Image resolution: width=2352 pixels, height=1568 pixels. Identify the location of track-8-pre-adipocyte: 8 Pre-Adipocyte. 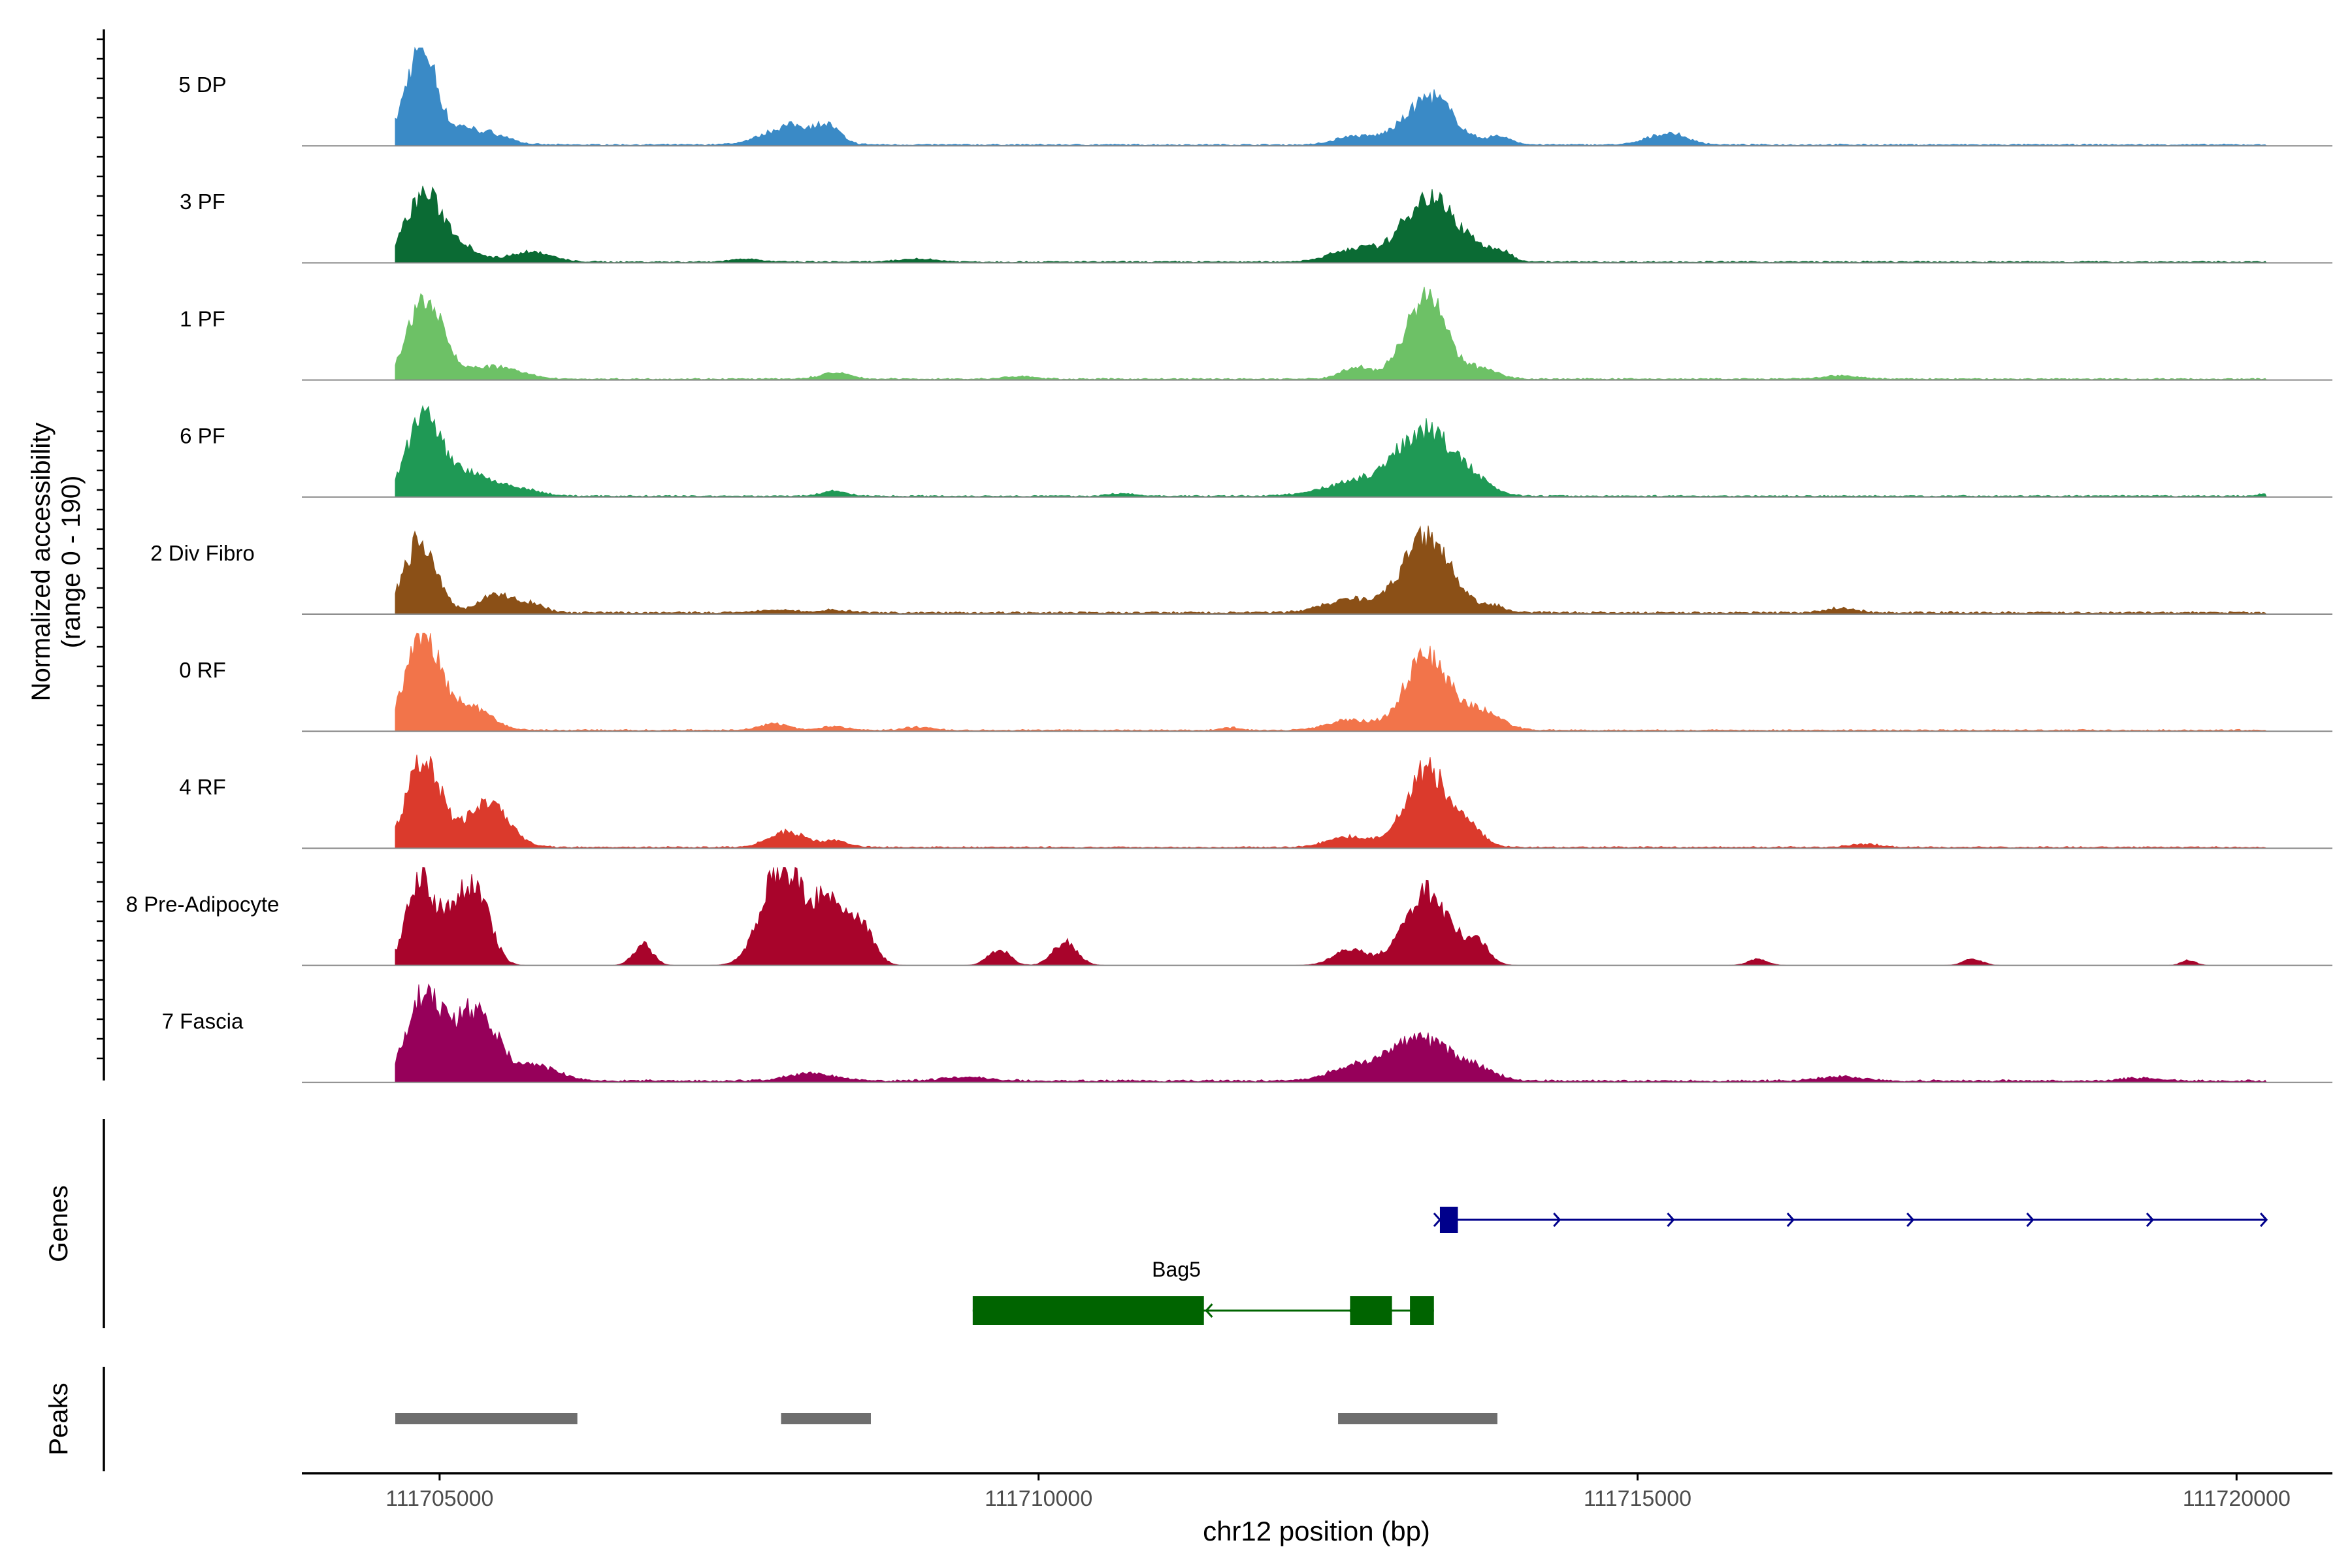
(1229, 916).